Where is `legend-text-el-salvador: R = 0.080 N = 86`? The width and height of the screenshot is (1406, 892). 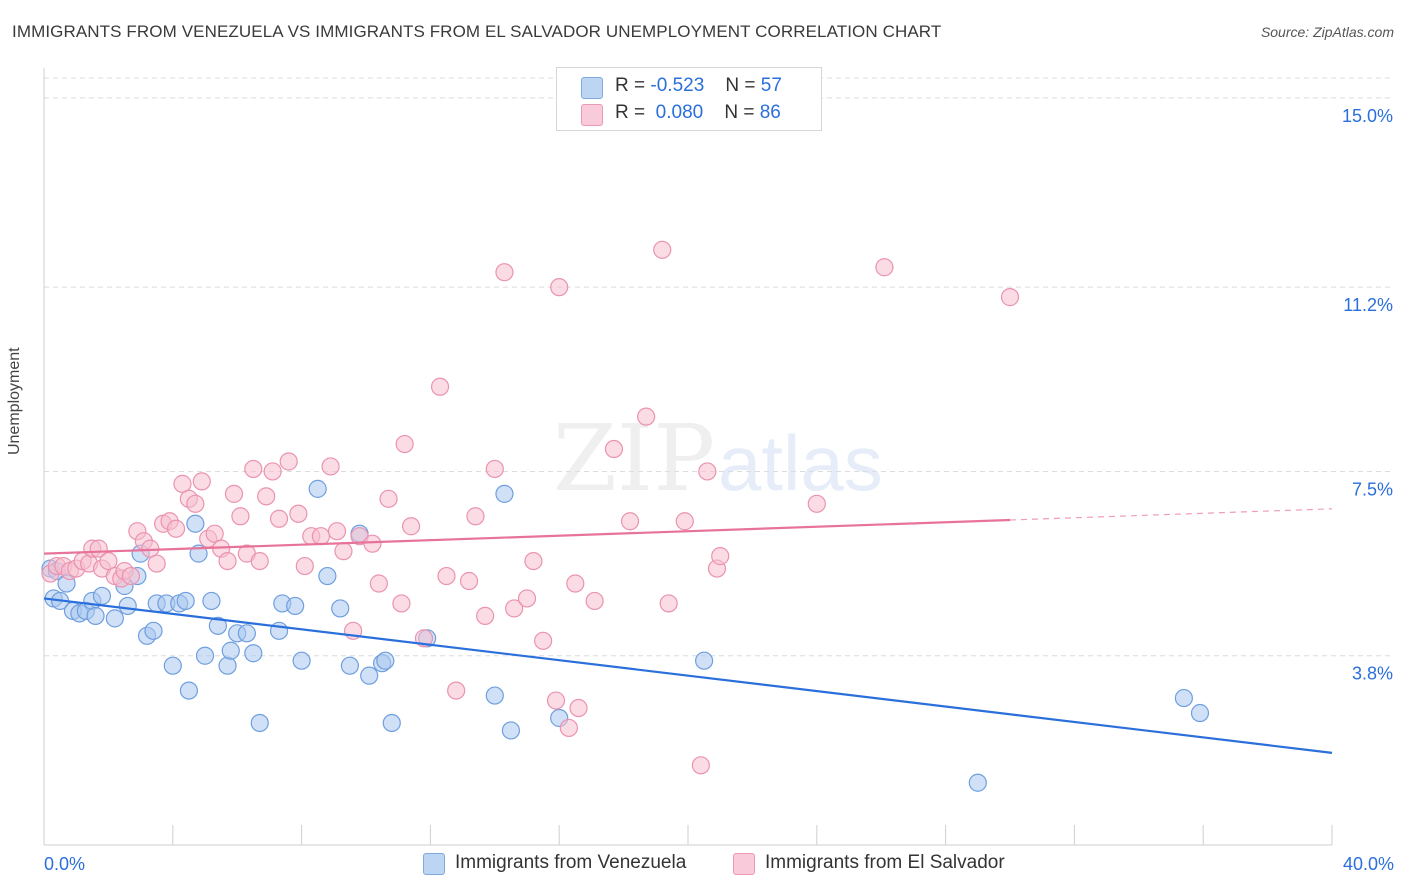 legend-text-el-salvador: R = 0.080 N = 86 is located at coordinates (698, 113).